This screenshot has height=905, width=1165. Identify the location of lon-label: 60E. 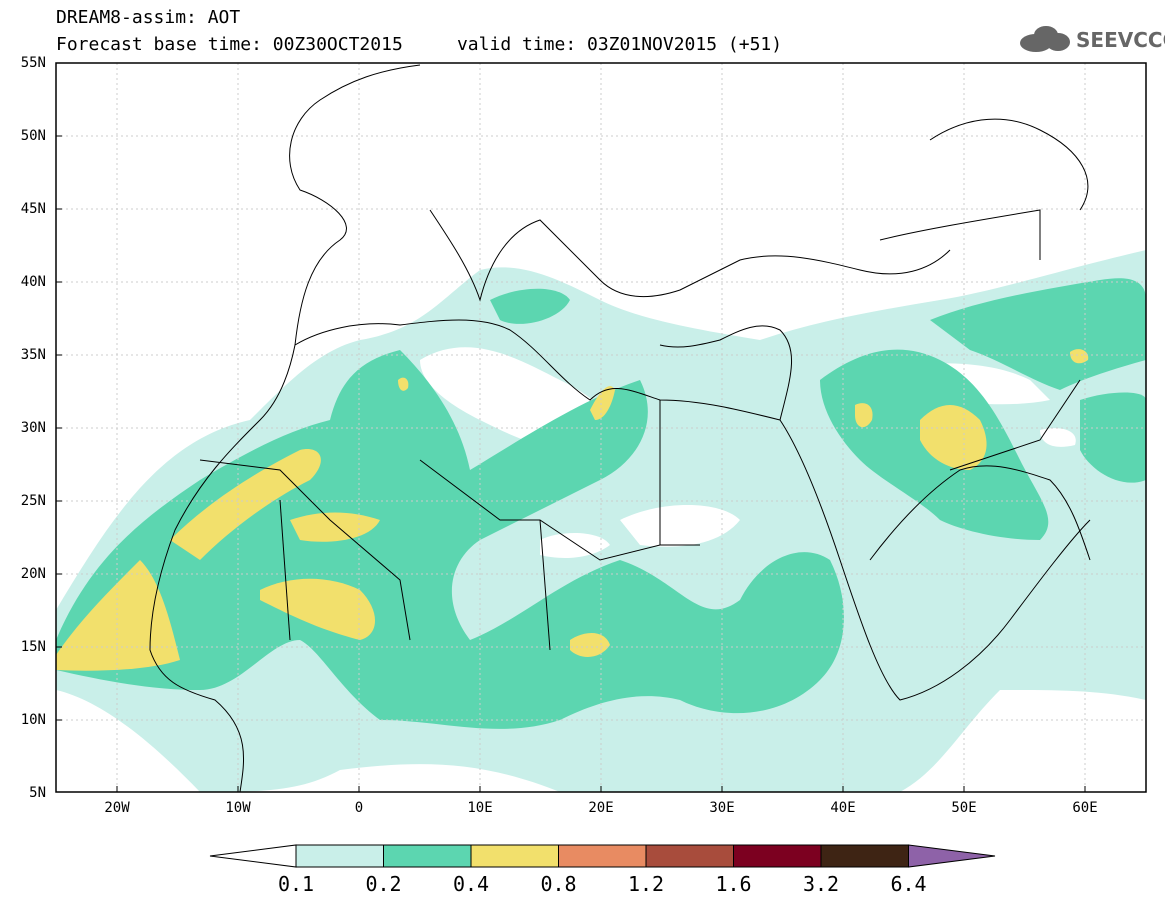
(1085, 808).